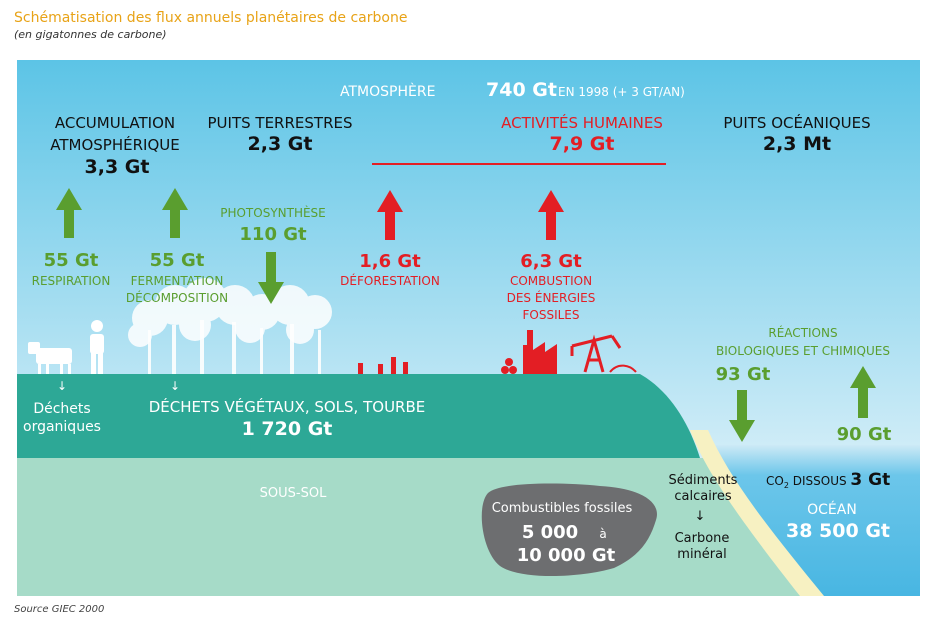 The width and height of the screenshot is (930, 623). What do you see at coordinates (271, 278) in the screenshot?
I see `arrow-photosynthese` at bounding box center [271, 278].